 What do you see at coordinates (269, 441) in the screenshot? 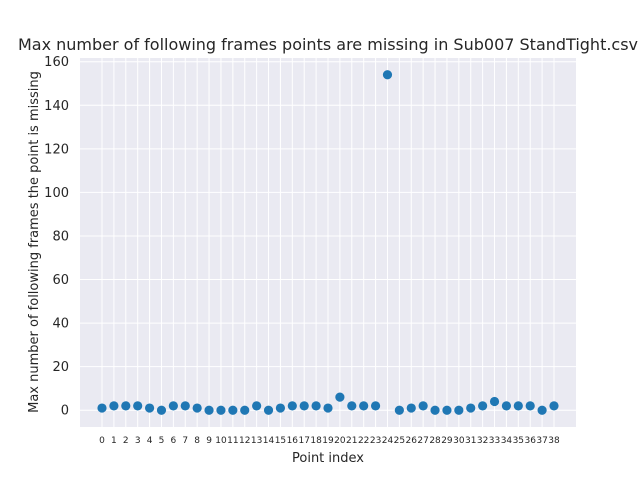
I see `x-tick-label: 14` at bounding box center [269, 441].